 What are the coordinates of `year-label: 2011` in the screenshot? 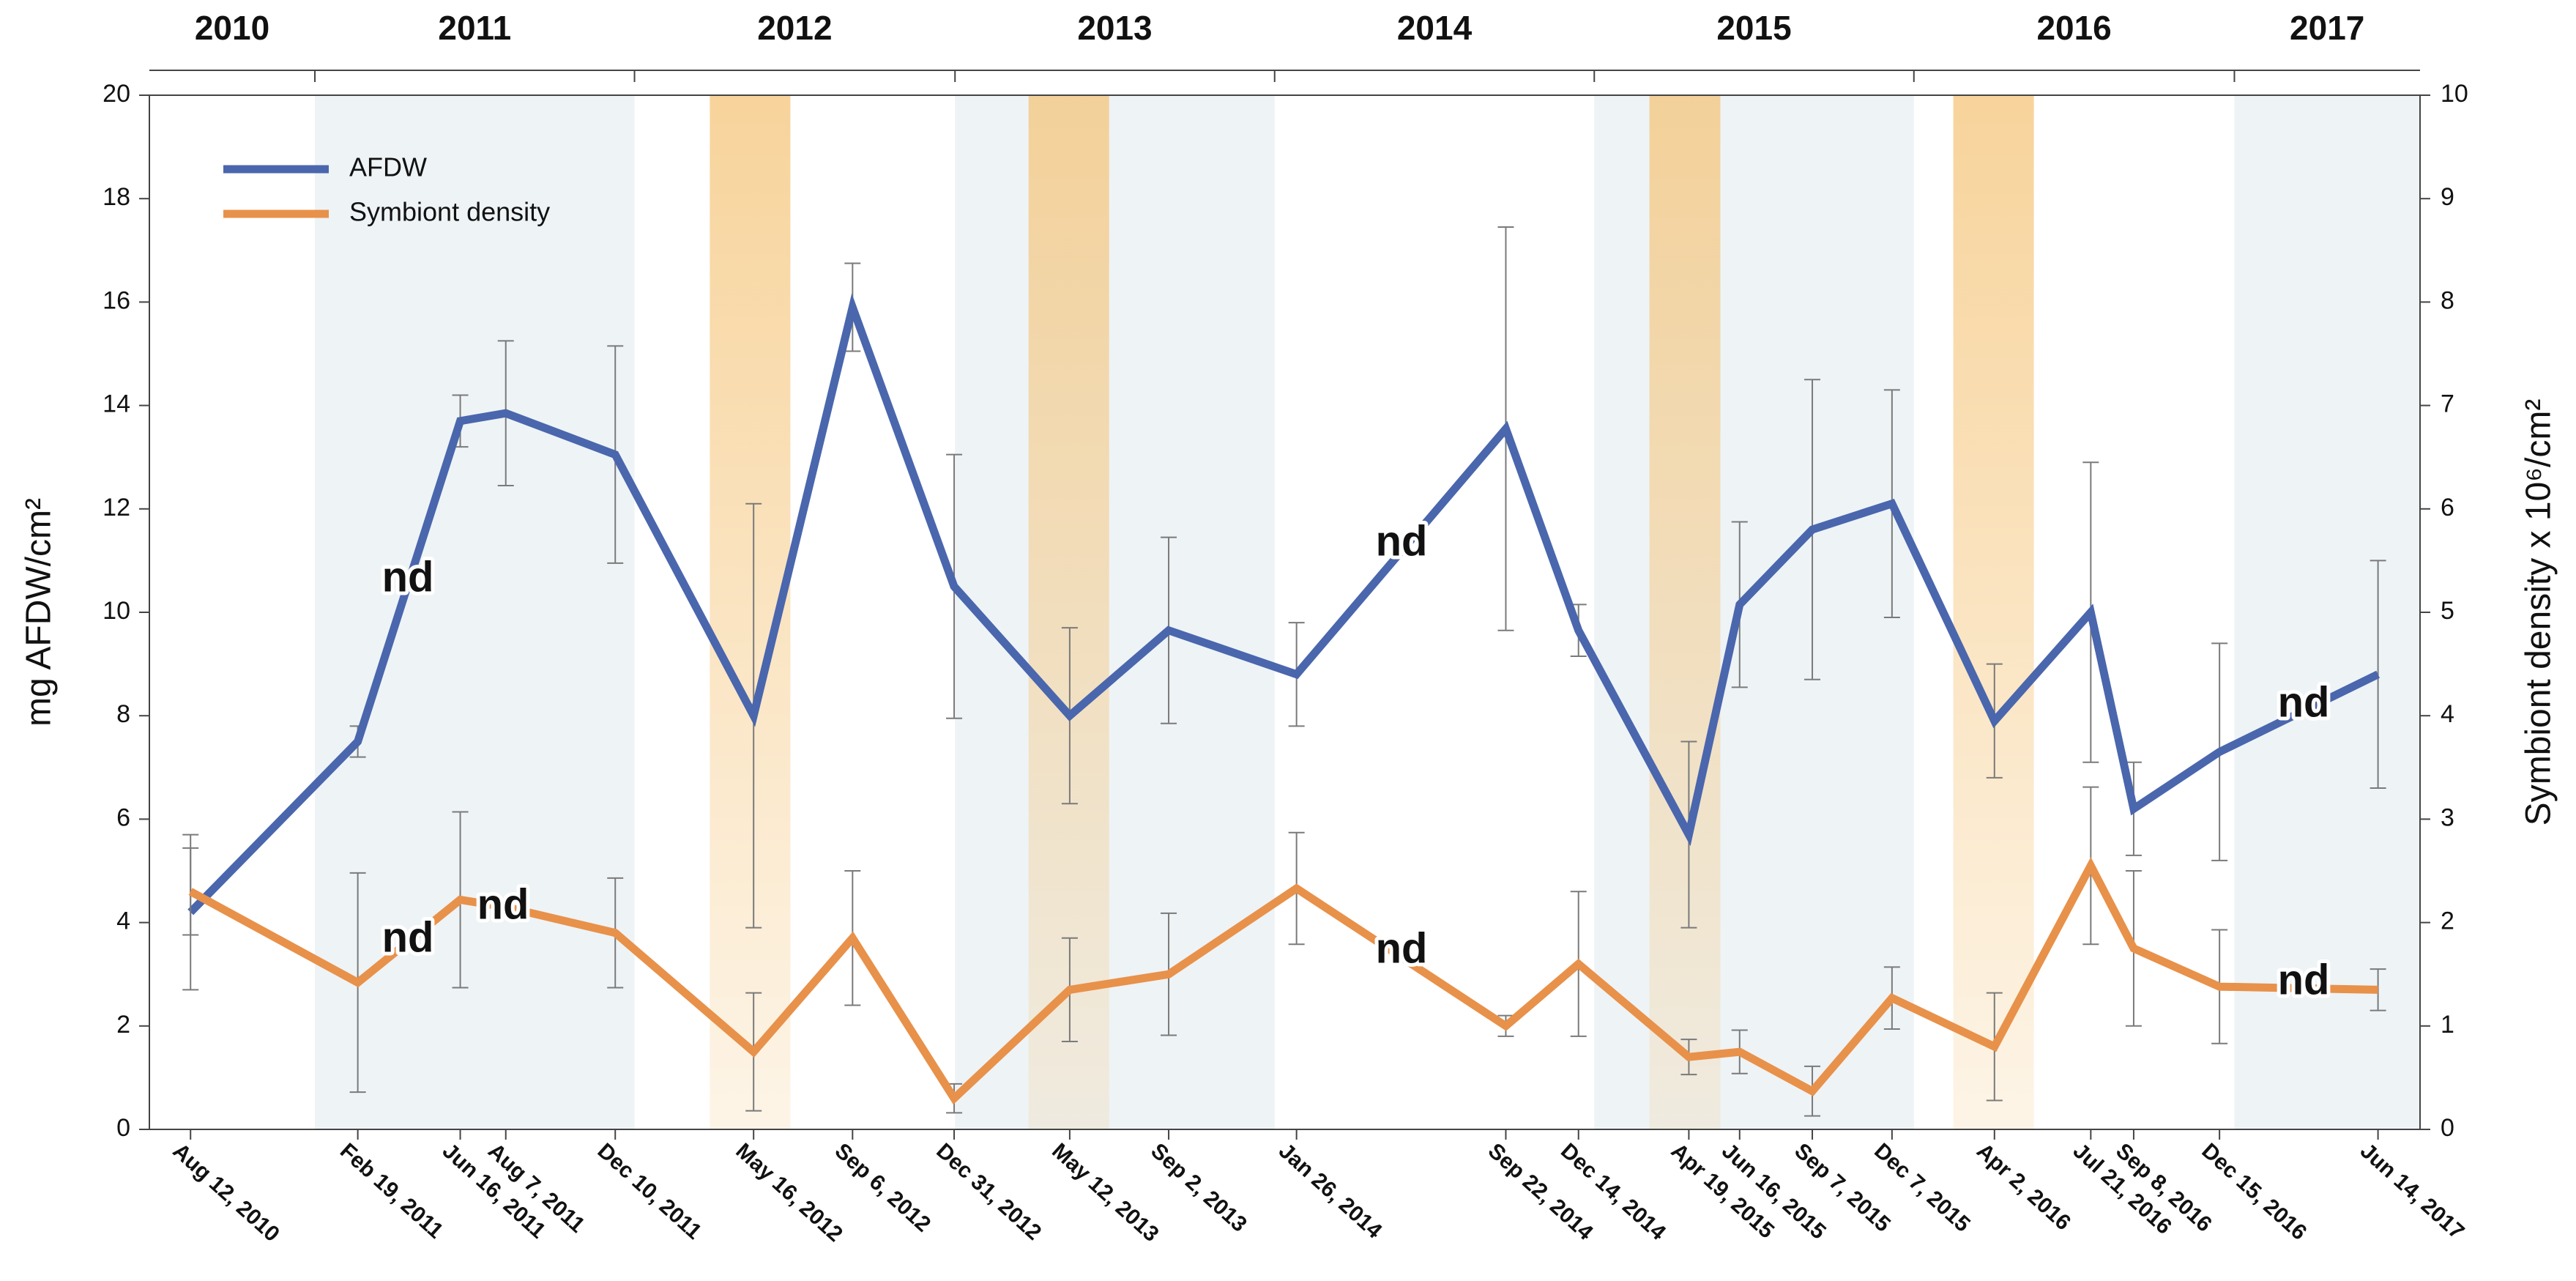 It's located at (474, 28).